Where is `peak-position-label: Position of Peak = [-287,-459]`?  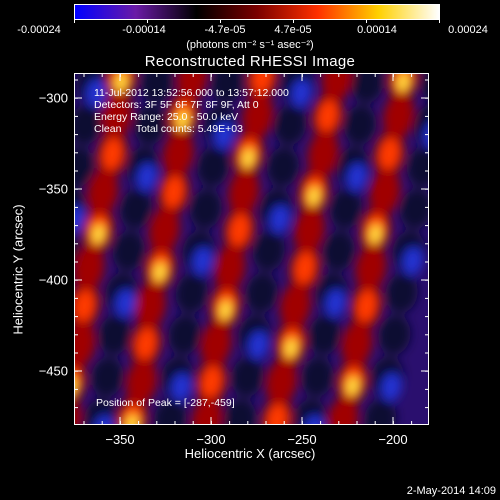
peak-position-label: Position of Peak = [-287,-459] is located at coordinates (165, 403).